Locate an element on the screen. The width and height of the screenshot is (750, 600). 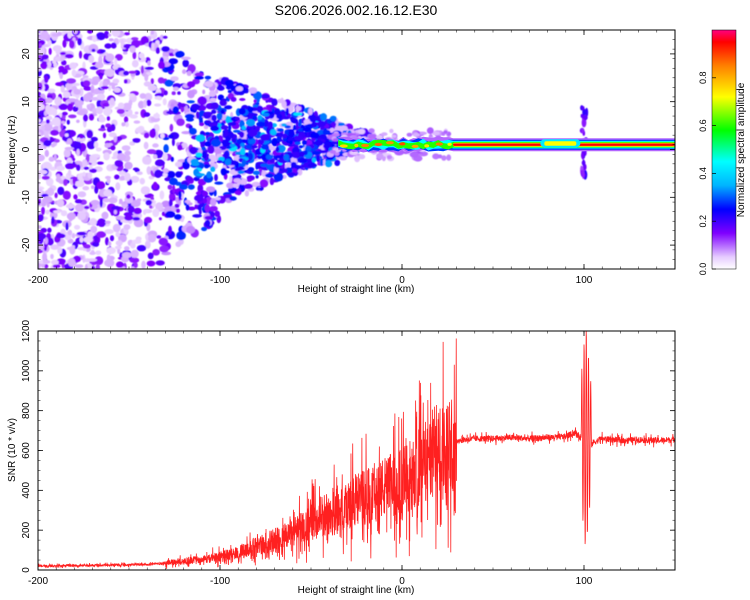
spectrogram-y-tick-label: 10 is located at coordinates (26, 102).